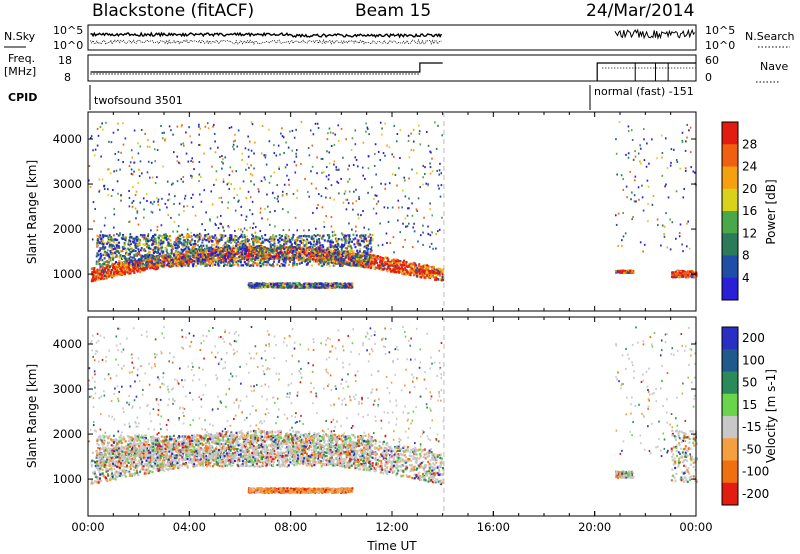 This screenshot has height=554, width=800. I want to click on cpid-mode-1: twofsound 3501, so click(138, 100).